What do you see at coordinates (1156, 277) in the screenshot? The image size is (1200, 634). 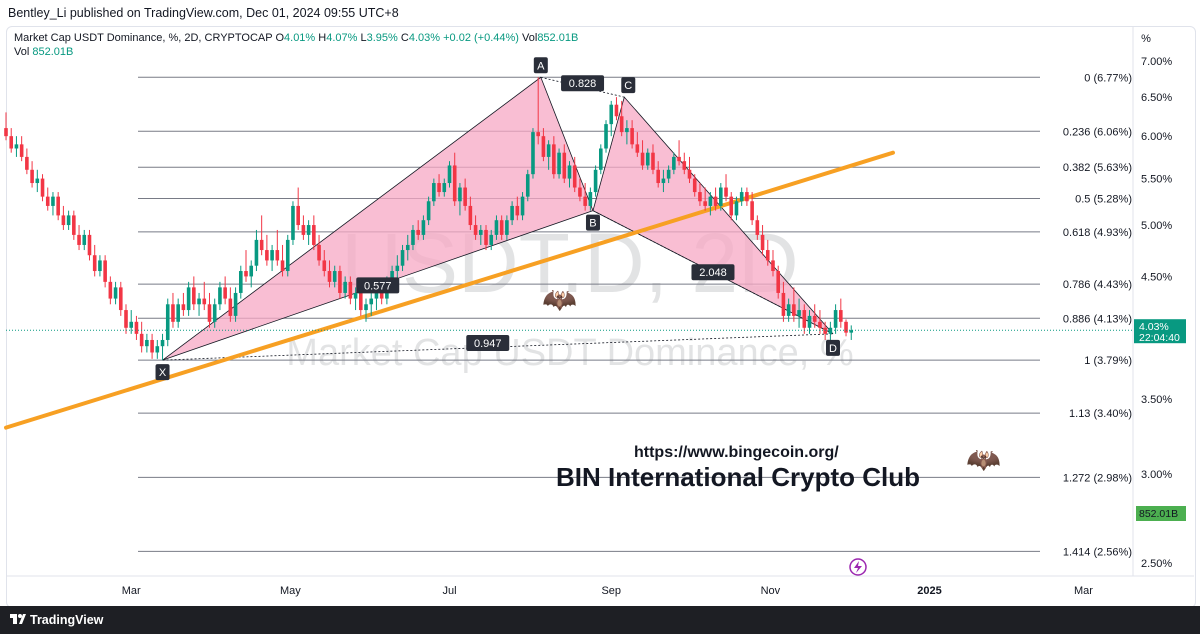 I see `y-axis-tick-label: 4.50%` at bounding box center [1156, 277].